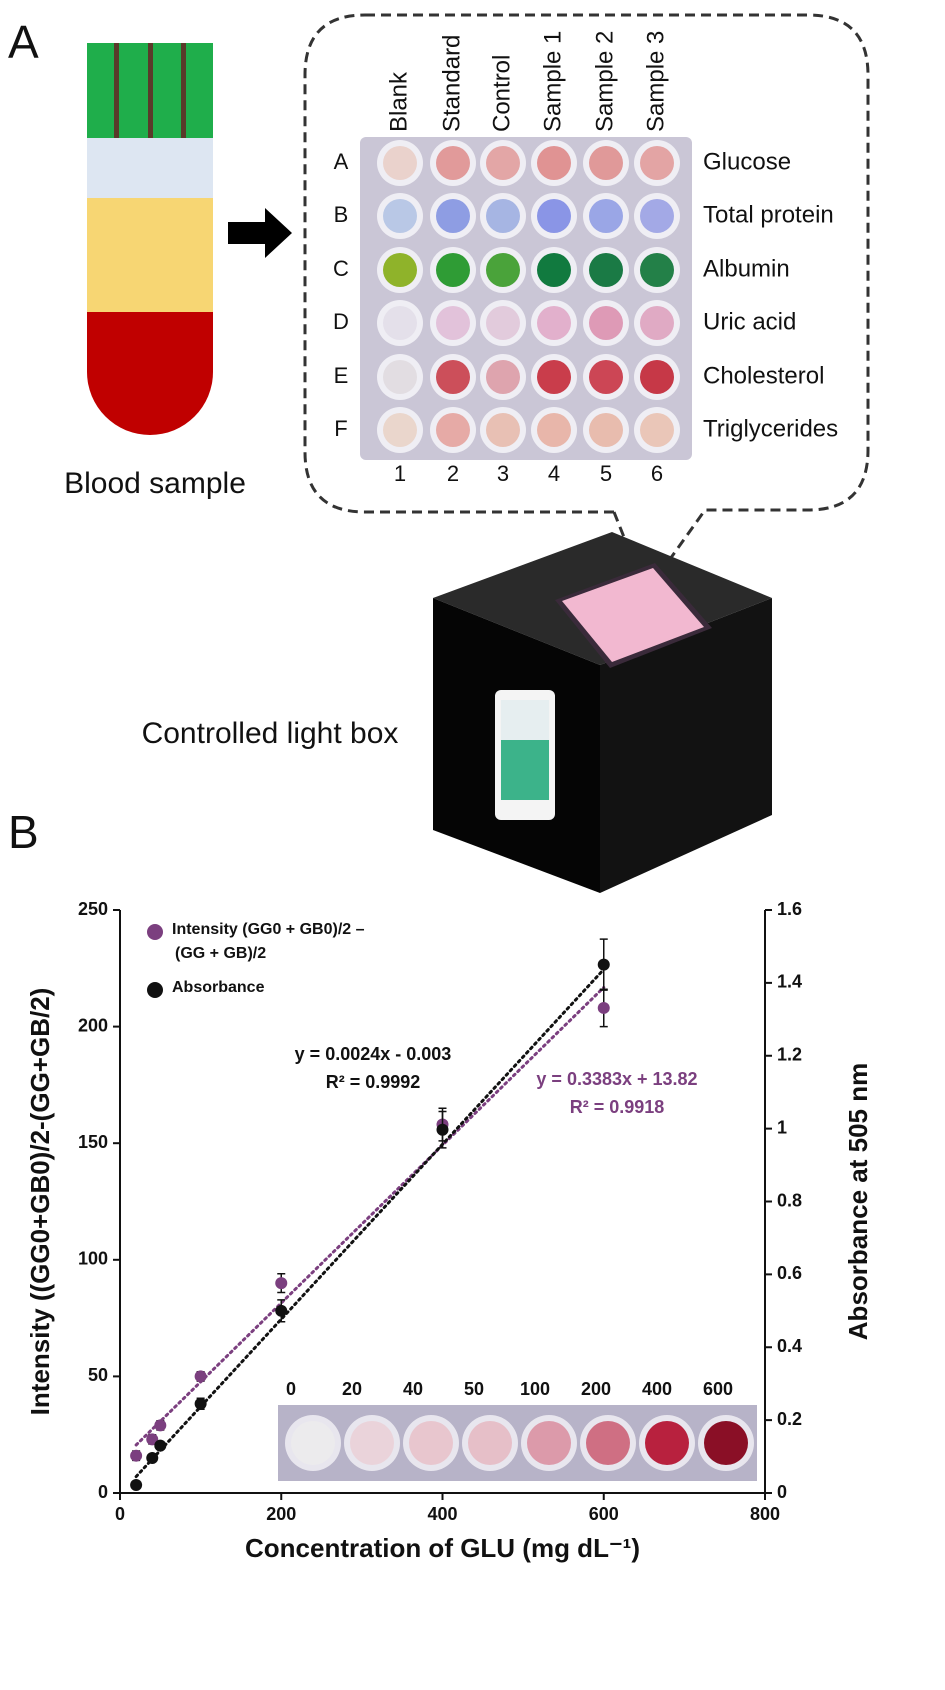 This screenshot has height=1690, width=945. I want to click on fit-equation: y = 0.0024x - 0.003, so click(373, 1054).